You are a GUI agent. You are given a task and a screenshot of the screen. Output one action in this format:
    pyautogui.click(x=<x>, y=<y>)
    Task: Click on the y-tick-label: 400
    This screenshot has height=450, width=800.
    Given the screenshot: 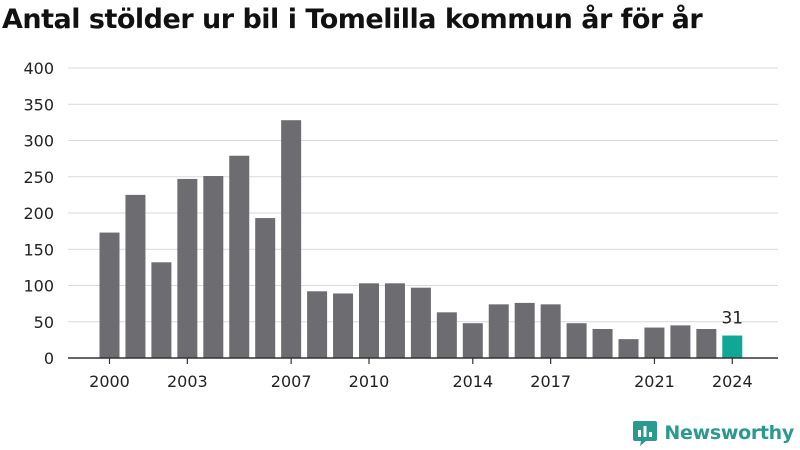 What is the action you would take?
    pyautogui.click(x=38, y=68)
    